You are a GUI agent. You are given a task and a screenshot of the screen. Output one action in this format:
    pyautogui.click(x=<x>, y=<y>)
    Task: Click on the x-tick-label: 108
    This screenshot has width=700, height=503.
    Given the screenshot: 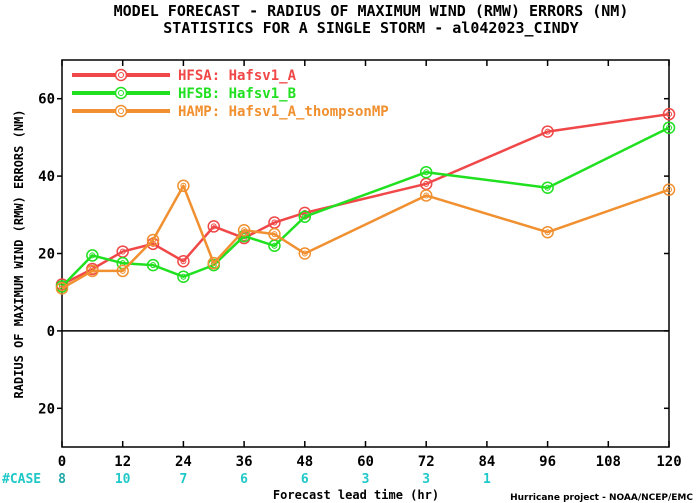 What is the action you would take?
    pyautogui.click(x=608, y=462)
    